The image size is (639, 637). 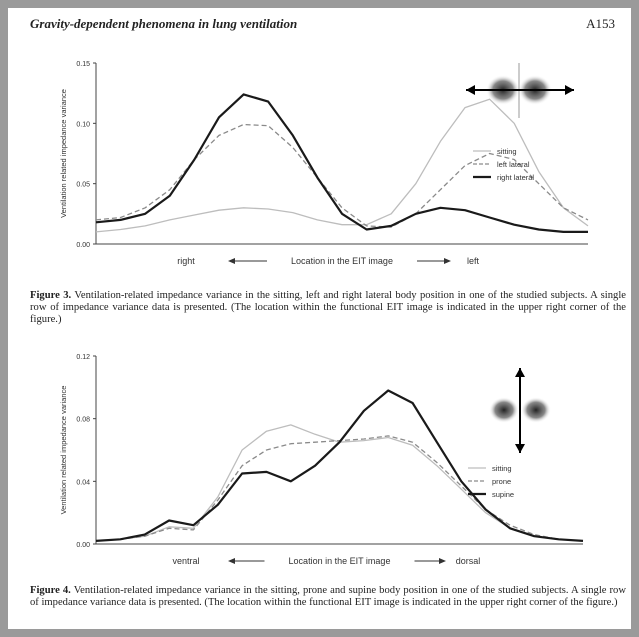 I want to click on y-tick-label: 0.12, so click(x=83, y=357).